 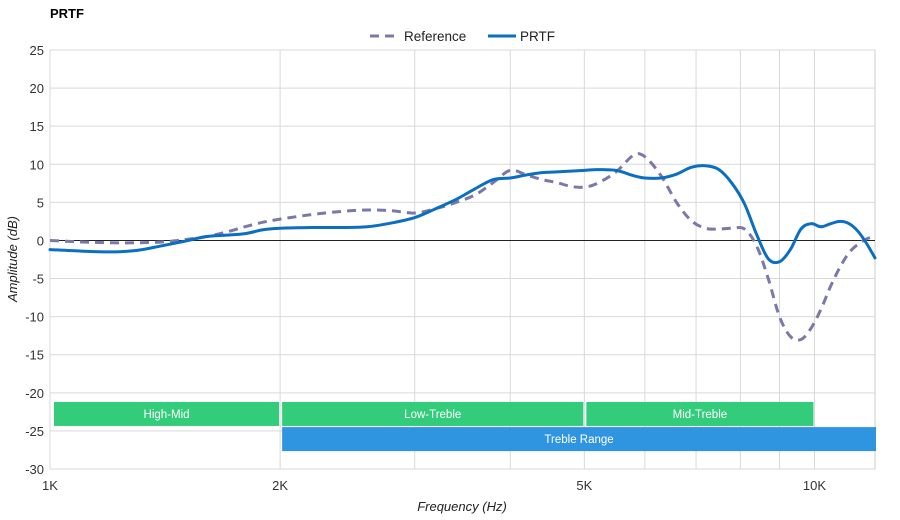 I want to click on y-tick-label: 20, so click(x=37, y=88).